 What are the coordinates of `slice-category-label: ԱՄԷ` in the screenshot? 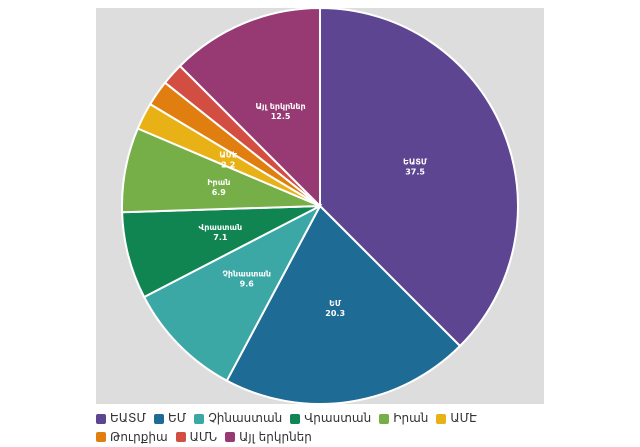 It's located at (228, 154).